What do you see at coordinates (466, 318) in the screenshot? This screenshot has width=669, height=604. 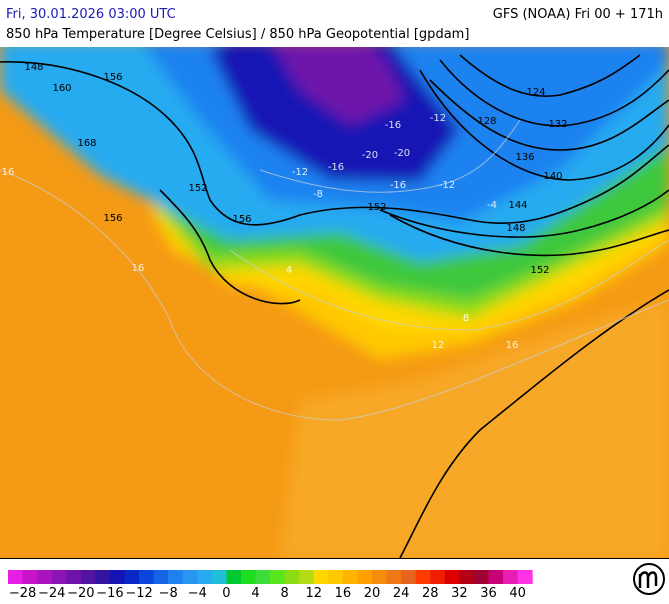 I see `temperature-label: 8` at bounding box center [466, 318].